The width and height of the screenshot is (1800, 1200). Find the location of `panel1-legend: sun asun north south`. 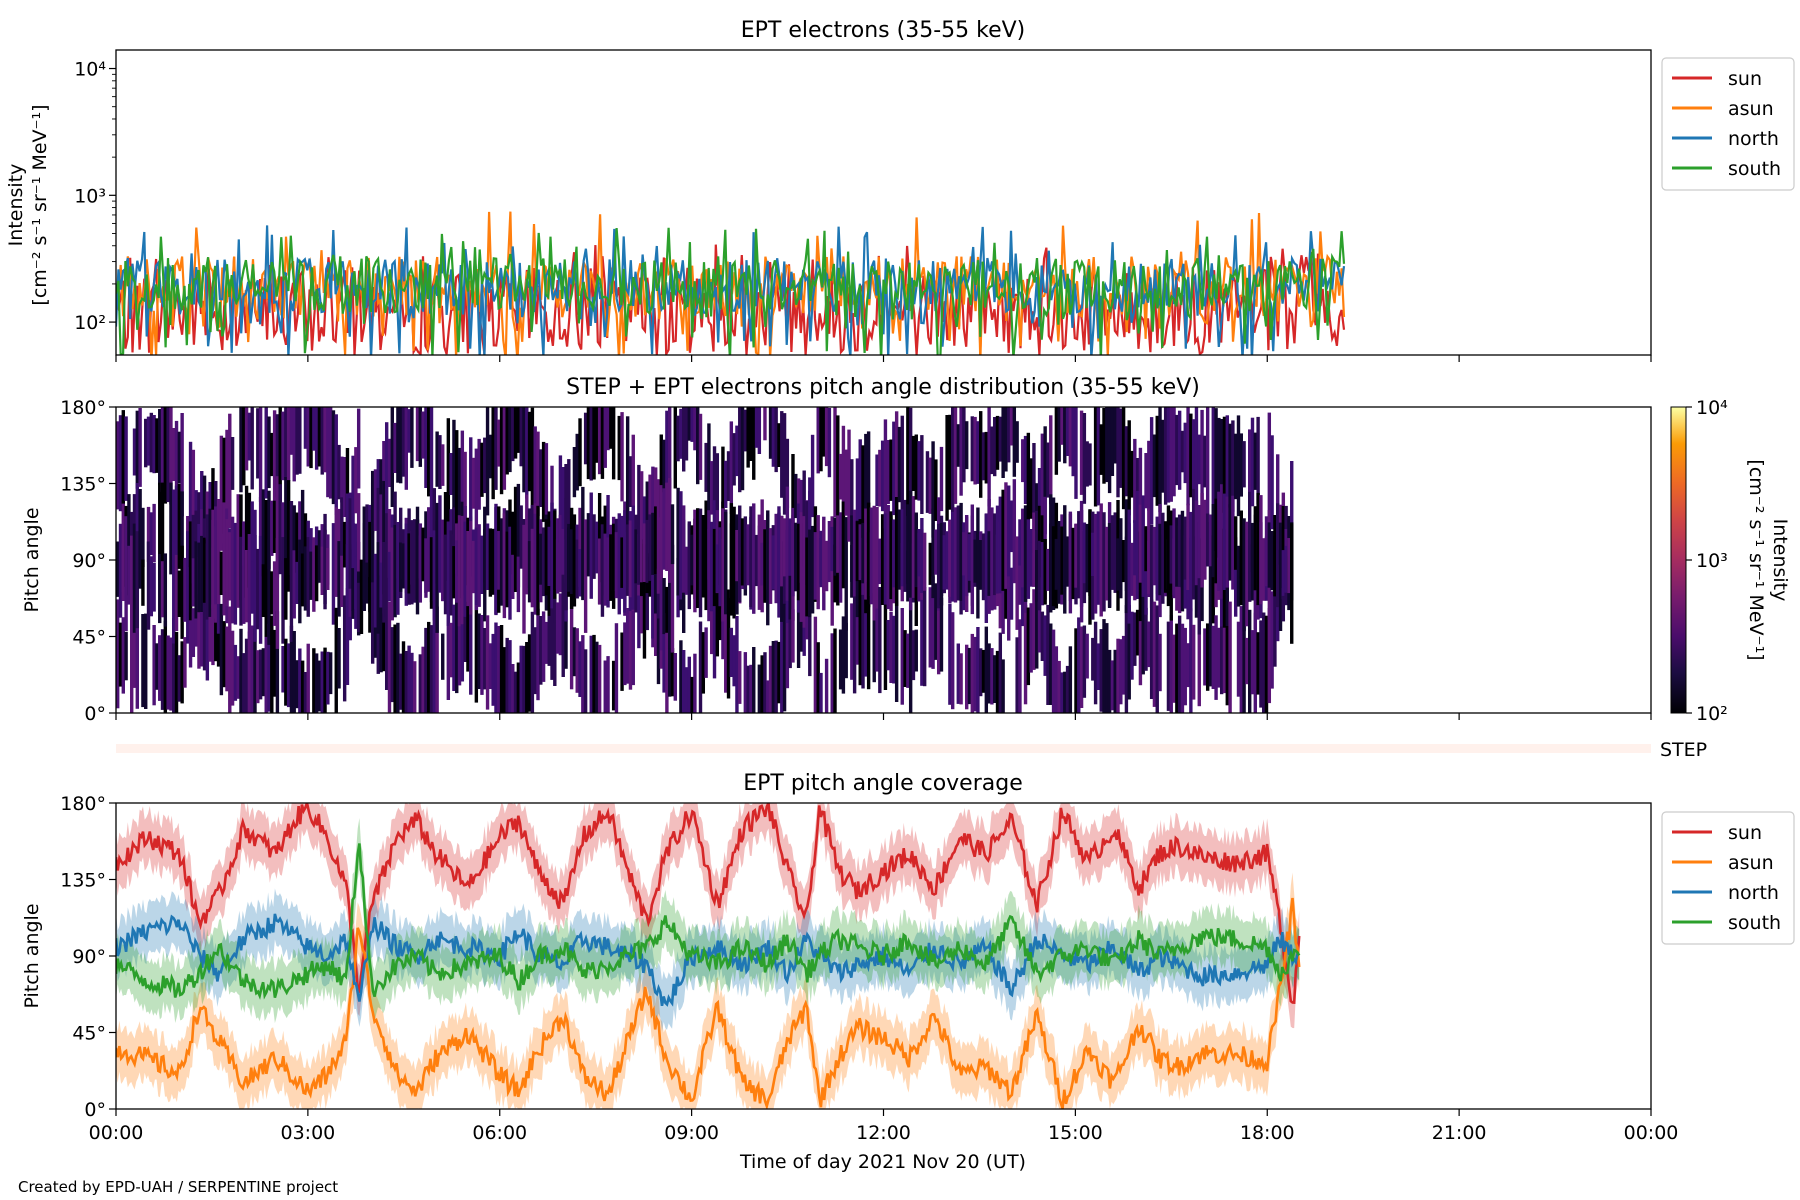

panel1-legend: sun asun north south is located at coordinates (1728, 124).